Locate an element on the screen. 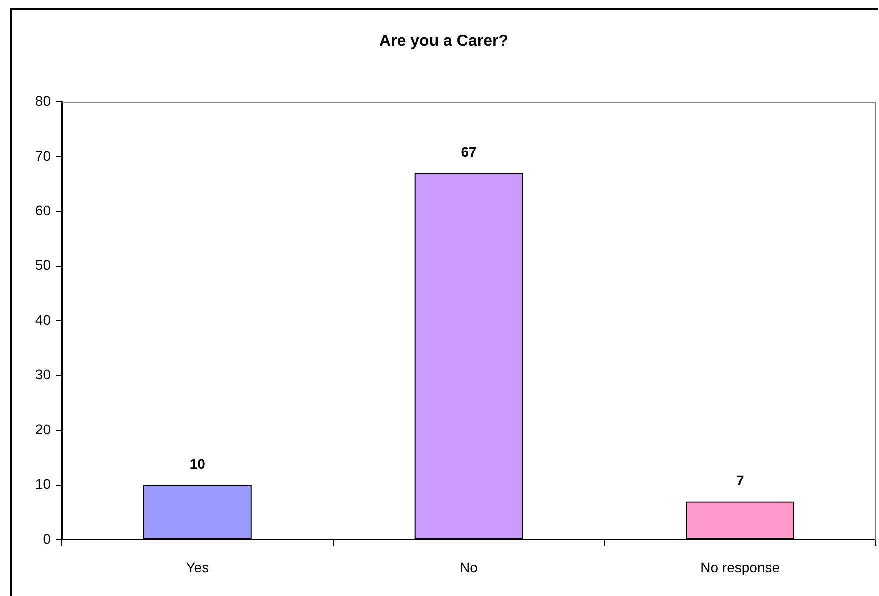  y-tick-label: 0 is located at coordinates (47, 538).